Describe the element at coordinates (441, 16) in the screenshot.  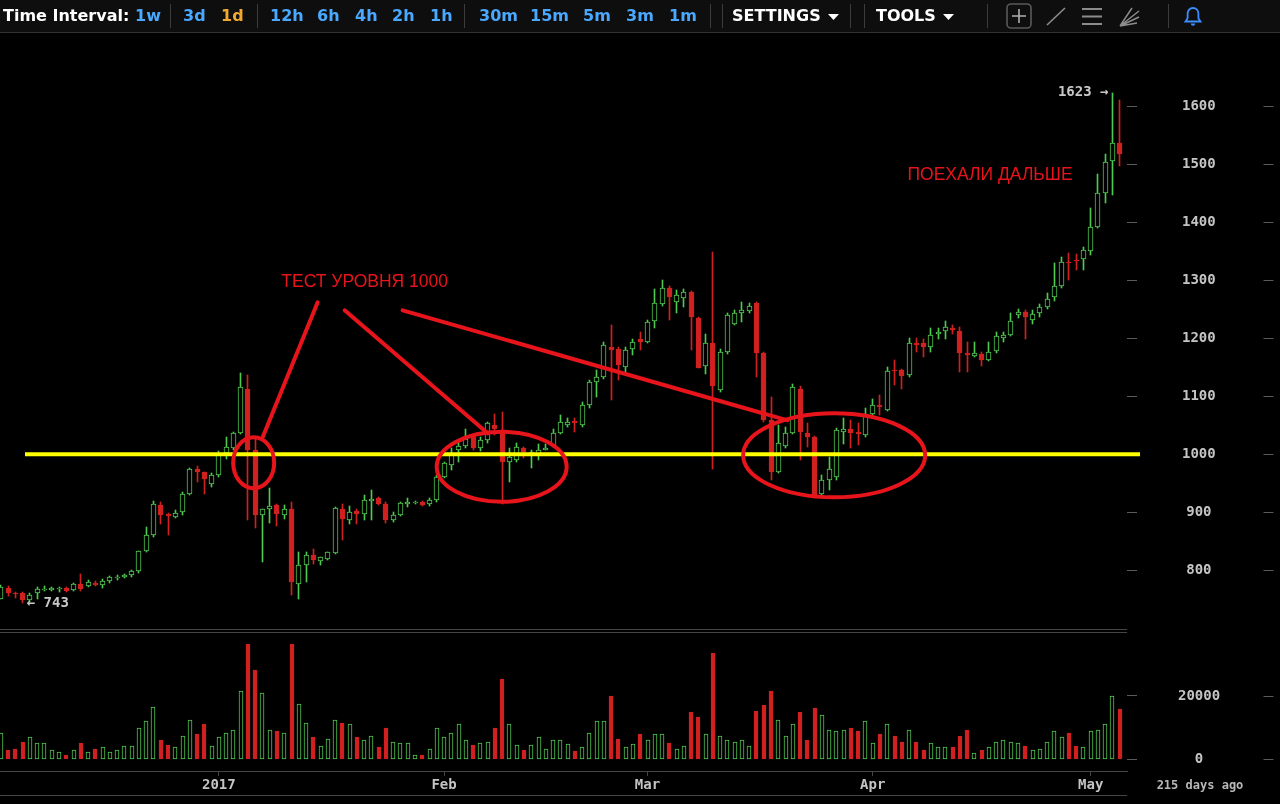
I see `text: 1h` at that location.